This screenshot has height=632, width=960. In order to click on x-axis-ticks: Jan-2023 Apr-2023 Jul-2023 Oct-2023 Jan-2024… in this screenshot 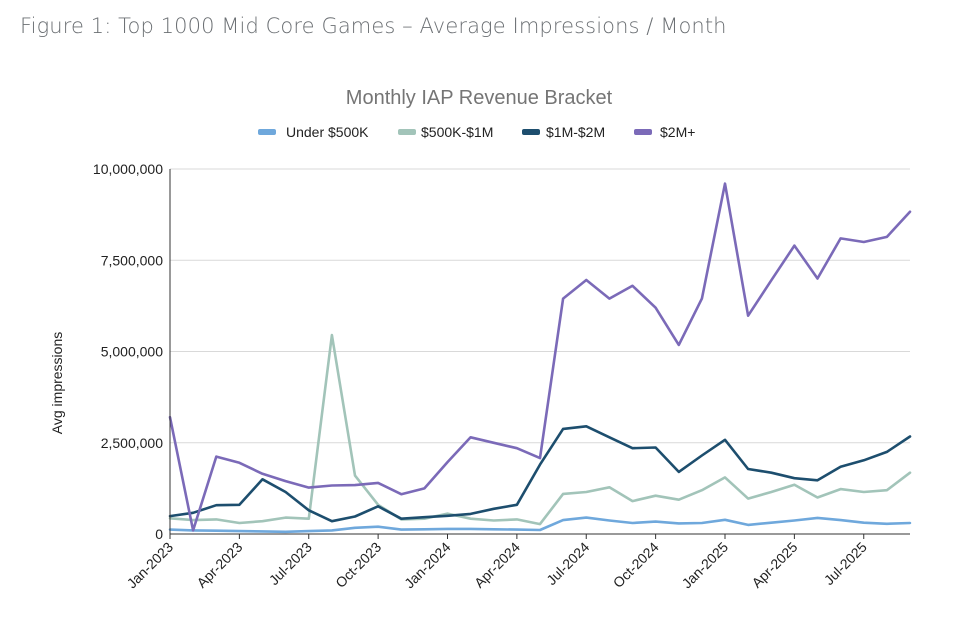, I will do `click(497, 563)`.